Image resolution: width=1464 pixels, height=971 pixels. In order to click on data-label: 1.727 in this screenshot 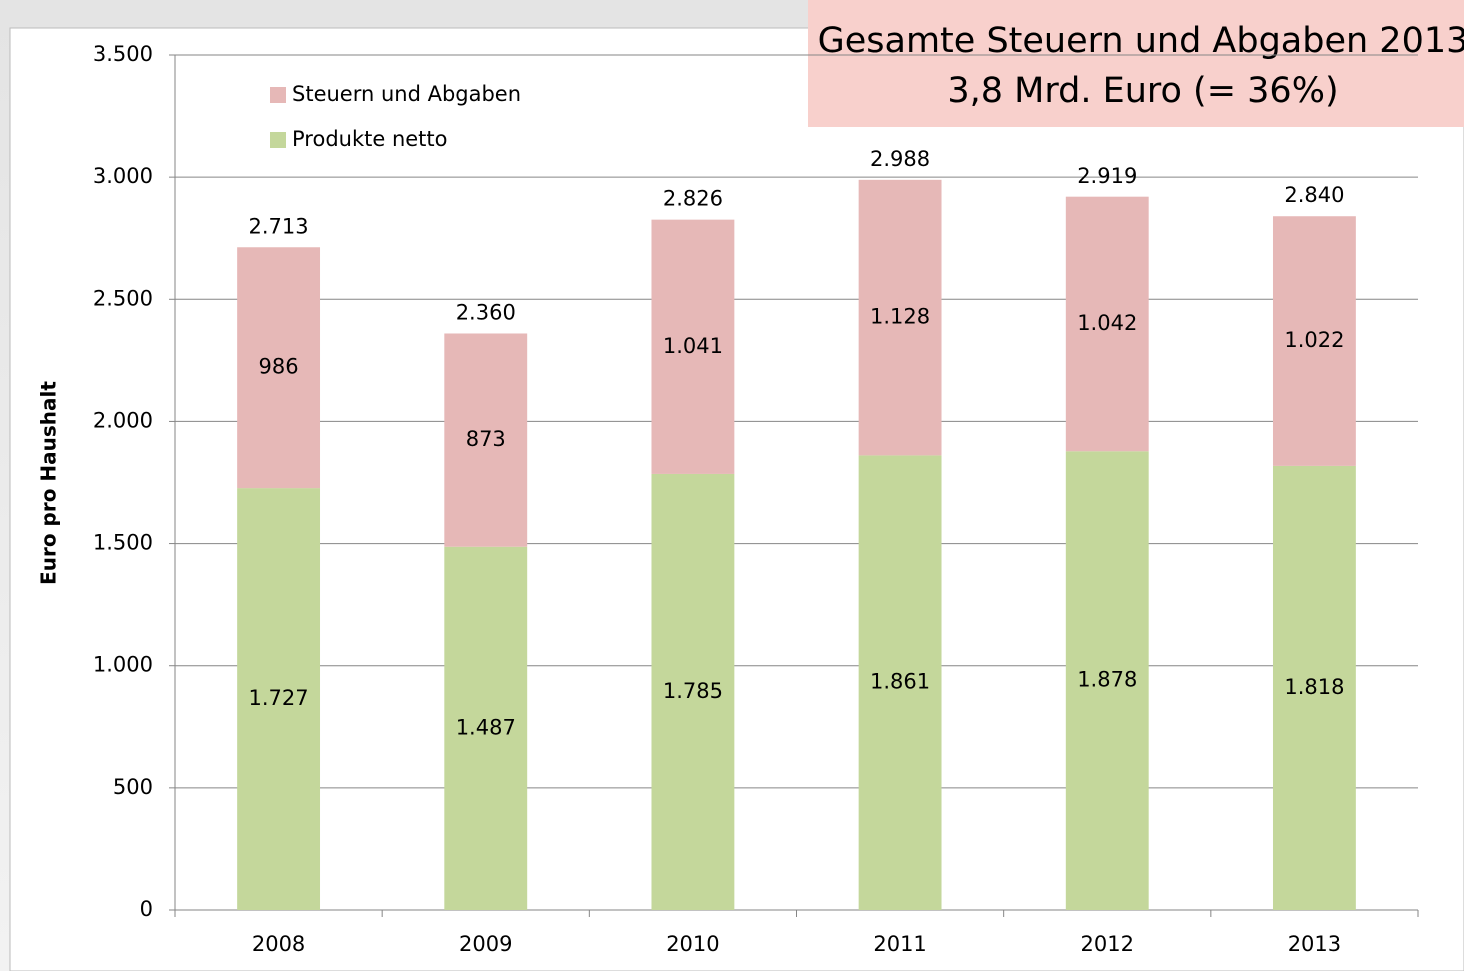, I will do `click(279, 698)`.